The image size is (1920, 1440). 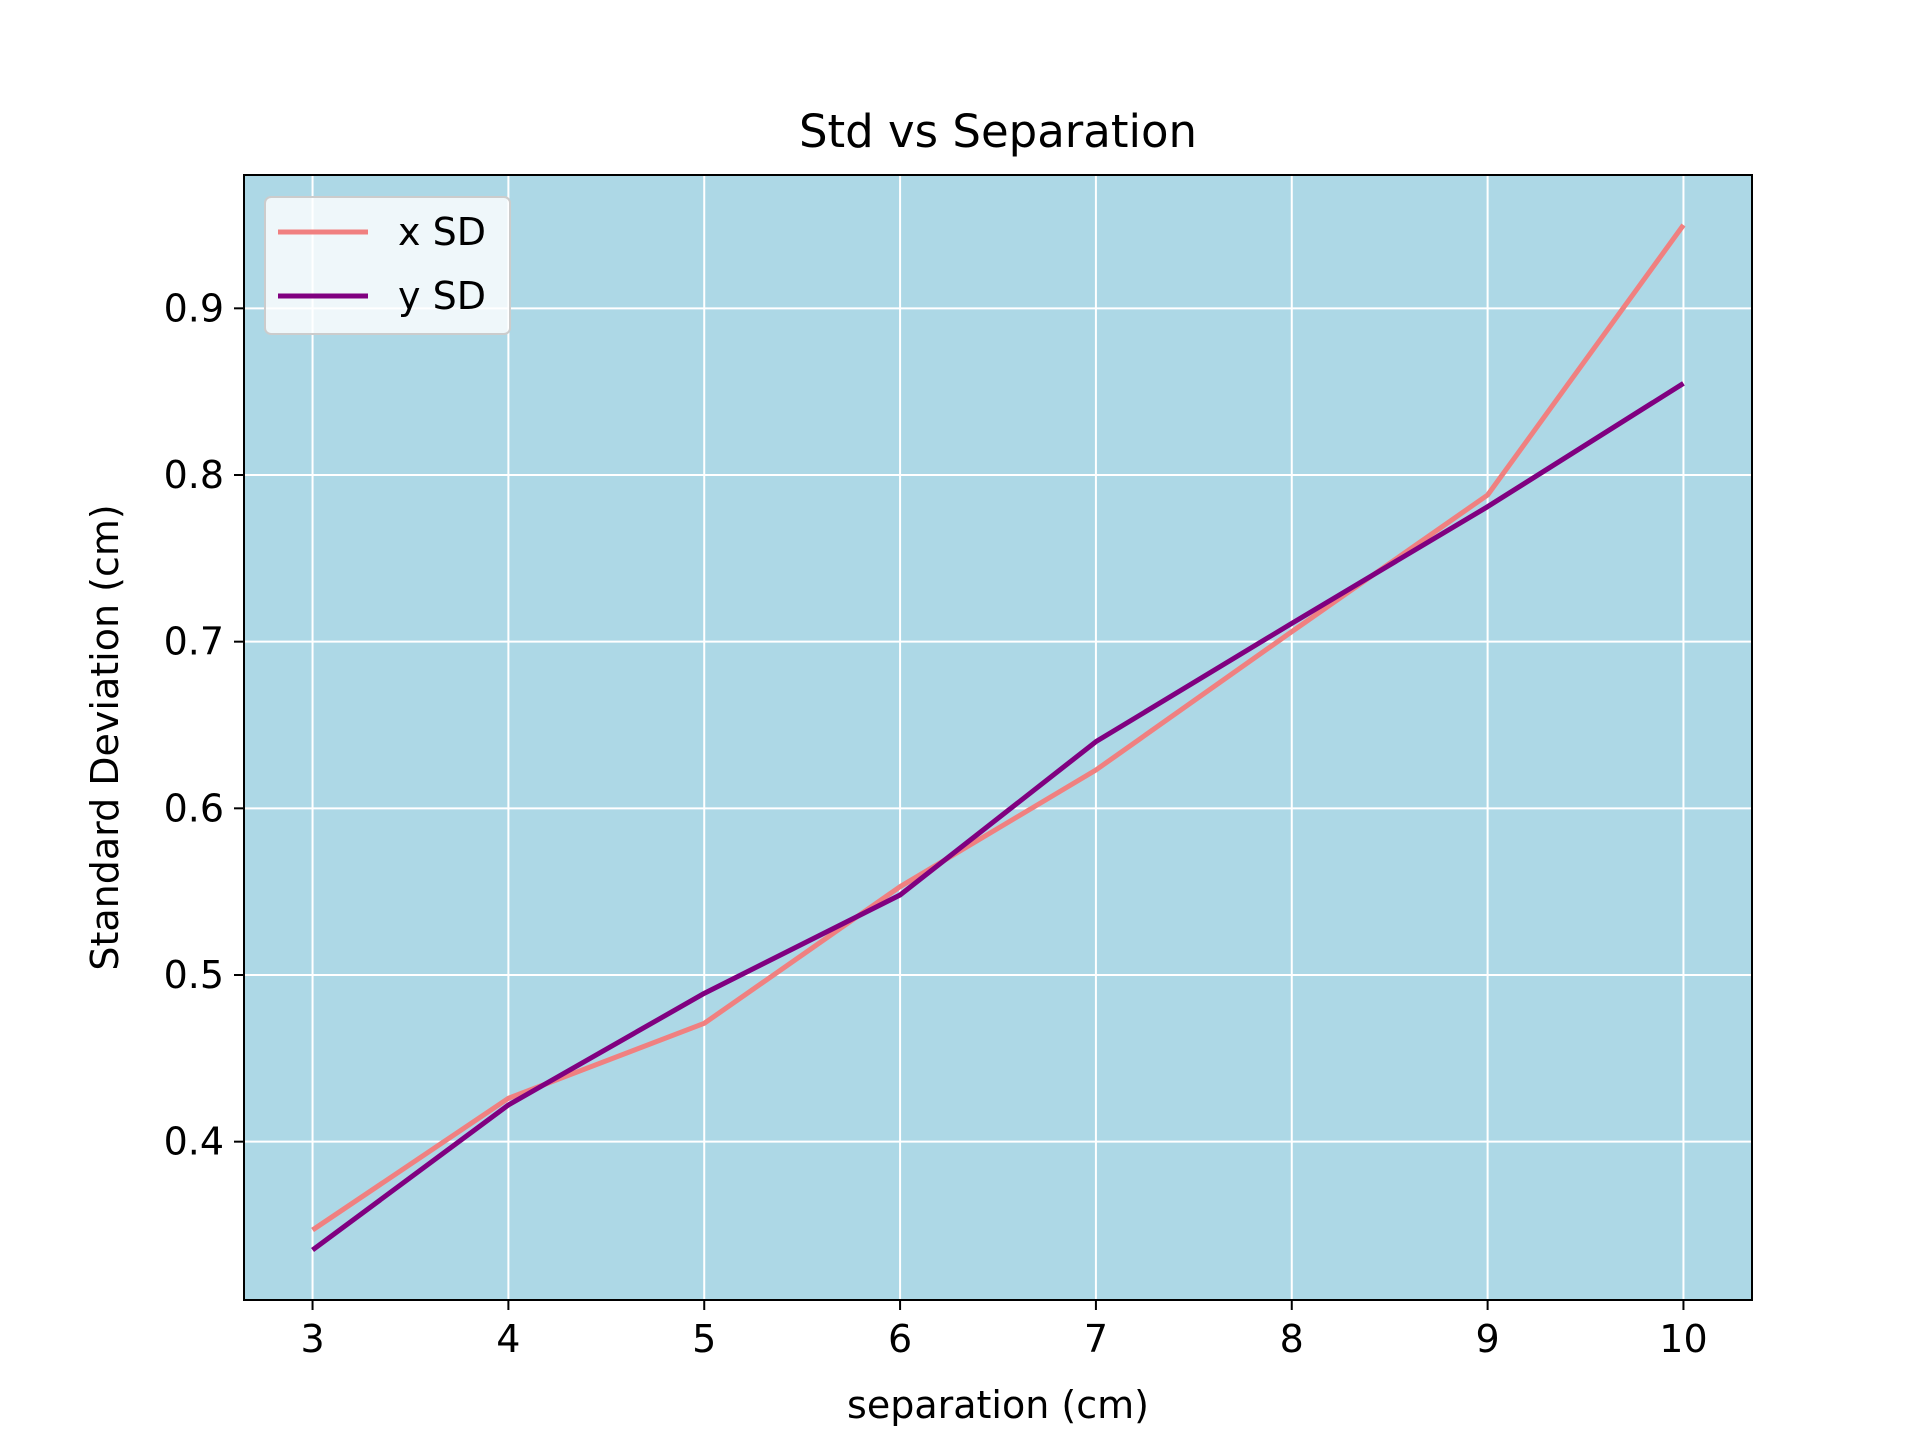 What do you see at coordinates (900, 1339) in the screenshot?
I see `x-tick-label: 6` at bounding box center [900, 1339].